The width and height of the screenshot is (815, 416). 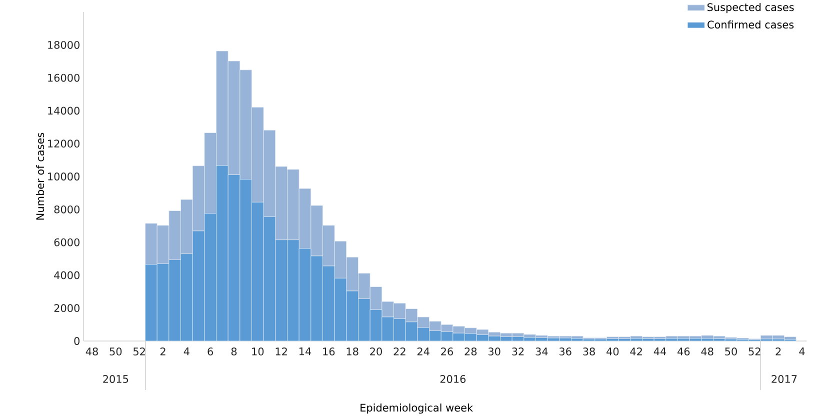 What do you see at coordinates (64, 44) in the screenshot?
I see `y-tick-label: 18000` at bounding box center [64, 44].